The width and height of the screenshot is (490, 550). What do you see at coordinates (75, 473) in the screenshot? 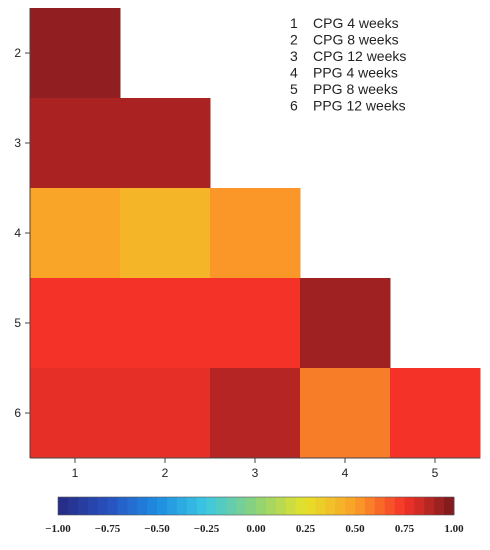
I see `x-tick-label-1: 1` at bounding box center [75, 473].